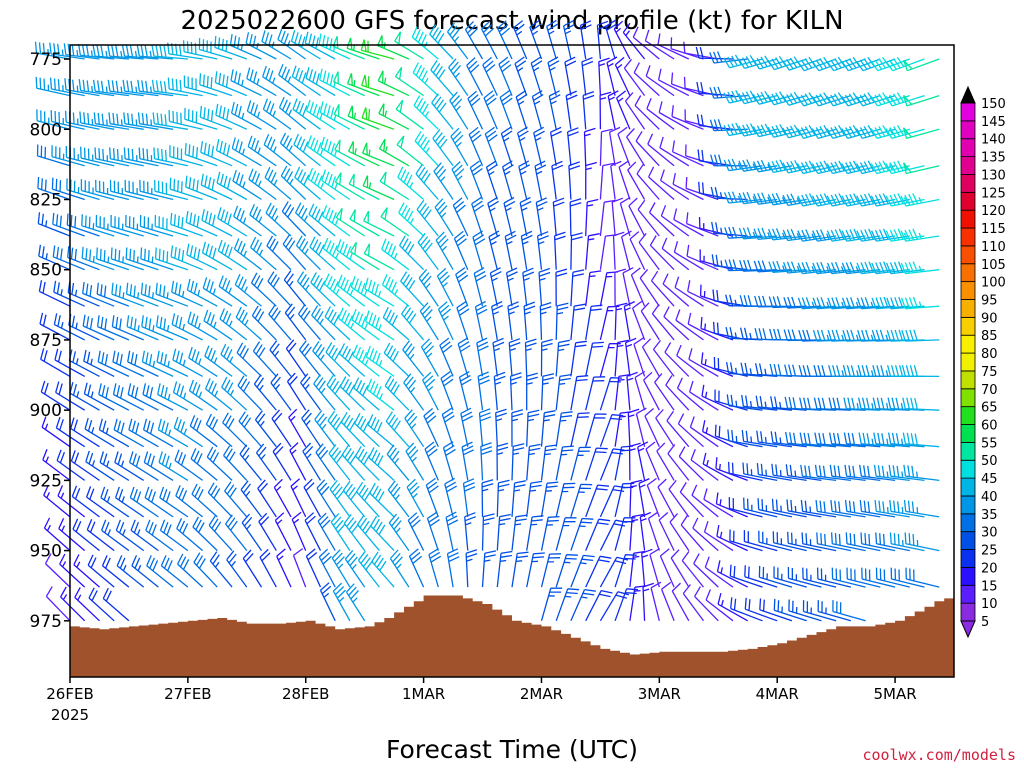 The height and width of the screenshot is (768, 1024). I want to click on colorbar-bottom-arrow, so click(968, 629).